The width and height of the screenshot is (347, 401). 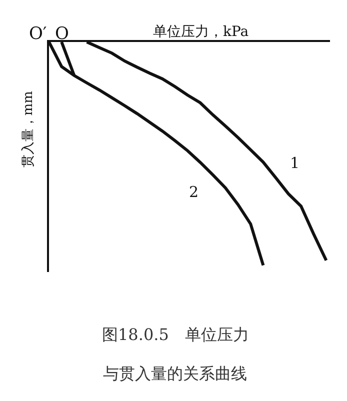 What do you see at coordinates (175, 373) in the screenshot?
I see `text: 与贯入量的关系曲线` at bounding box center [175, 373].